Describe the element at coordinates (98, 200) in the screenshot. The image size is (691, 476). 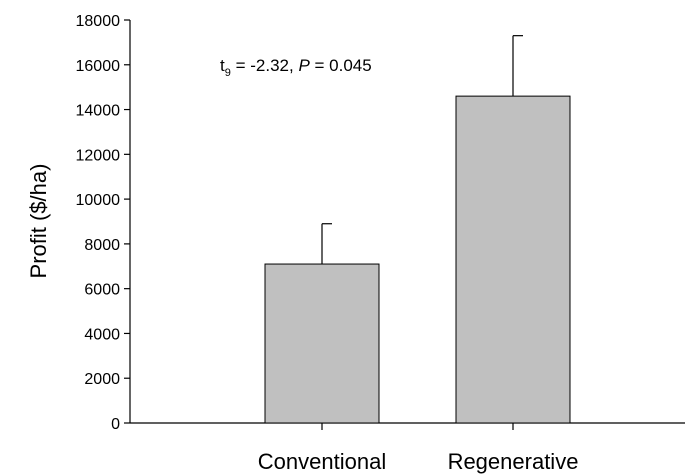
I see `y-tick-label: 10000` at that location.